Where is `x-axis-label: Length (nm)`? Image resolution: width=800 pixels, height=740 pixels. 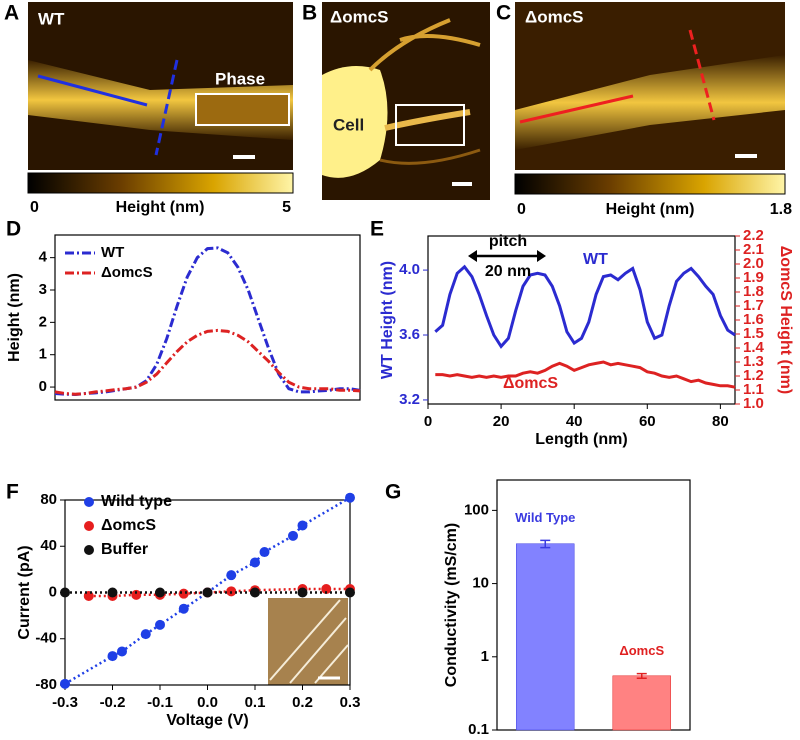 x-axis-label: Length (nm) is located at coordinates (581, 439).